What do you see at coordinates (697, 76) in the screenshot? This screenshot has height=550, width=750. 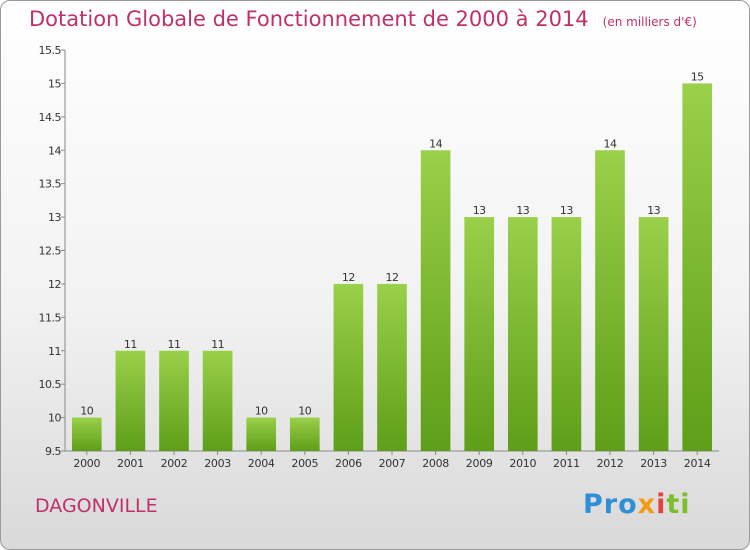 I see `bar-value-label: 15` at bounding box center [697, 76].